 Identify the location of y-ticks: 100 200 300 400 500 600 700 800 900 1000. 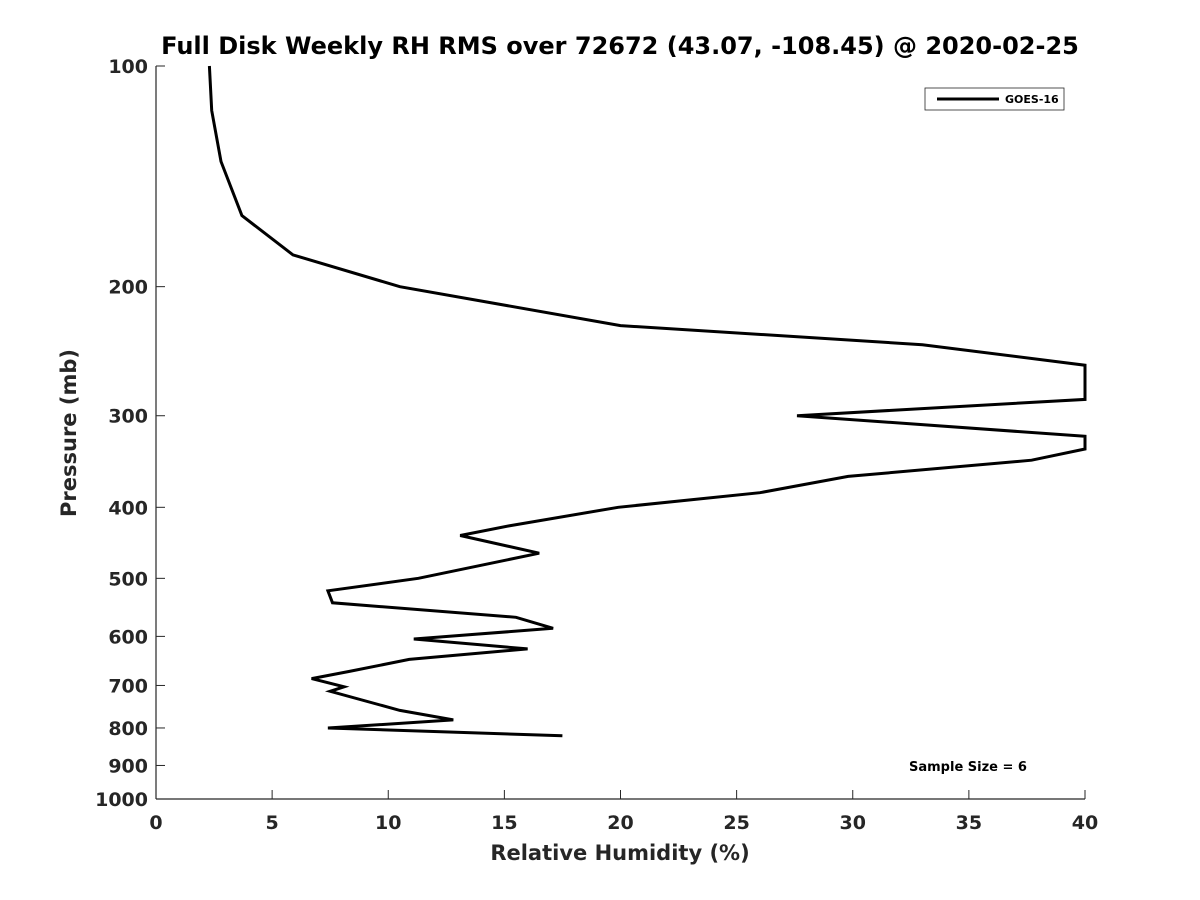
(130, 433).